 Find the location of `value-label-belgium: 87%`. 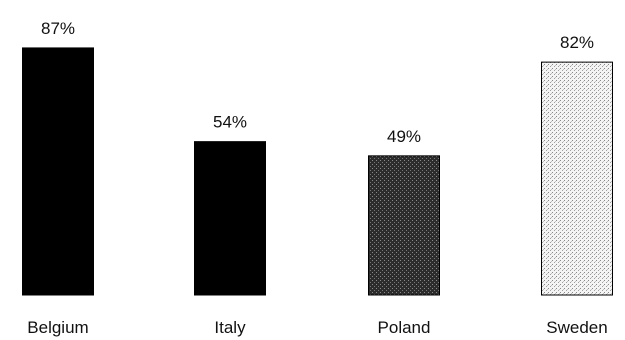

value-label-belgium: 87% is located at coordinates (58, 28).